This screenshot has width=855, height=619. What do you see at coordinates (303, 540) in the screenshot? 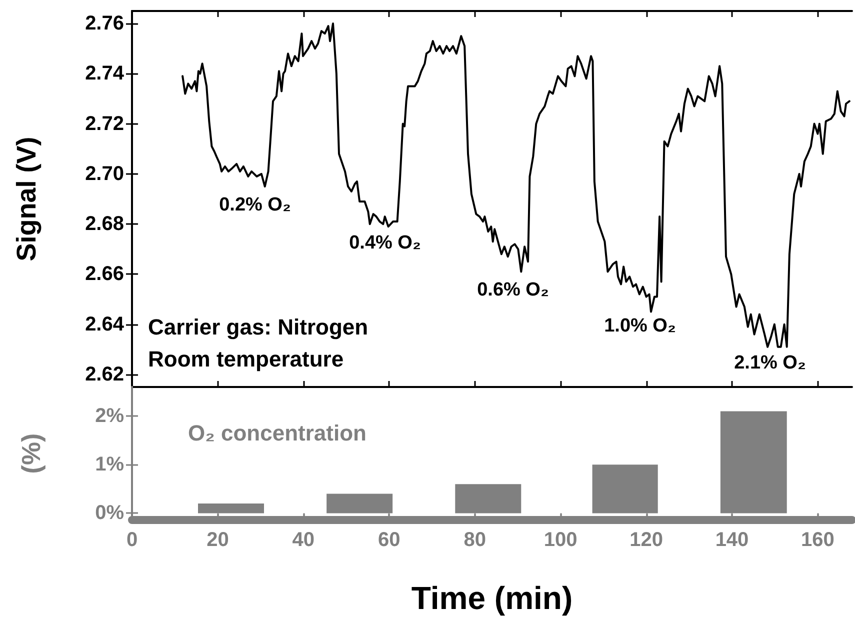
I see `x-tick-label: 40` at bounding box center [303, 540].